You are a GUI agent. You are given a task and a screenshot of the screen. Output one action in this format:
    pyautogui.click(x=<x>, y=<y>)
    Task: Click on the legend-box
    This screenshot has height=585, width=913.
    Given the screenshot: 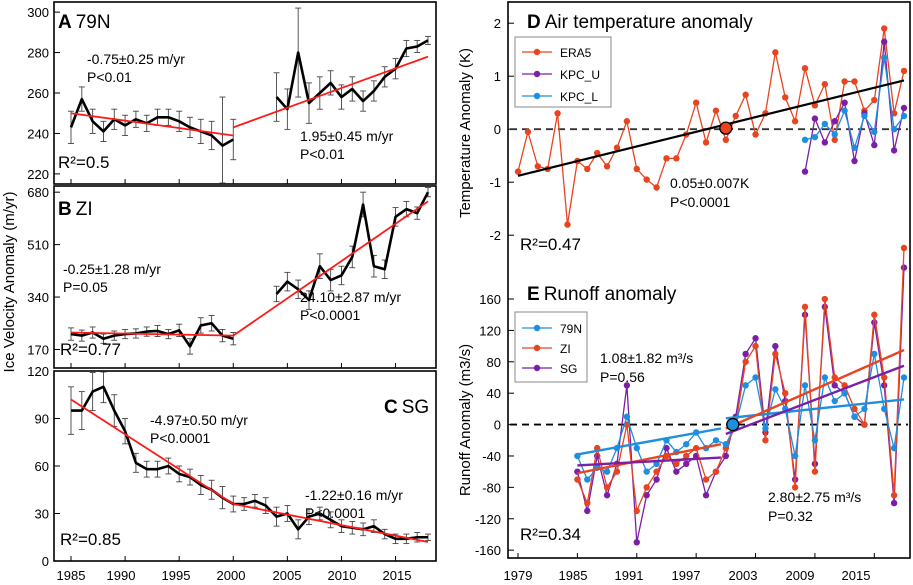 What is the action you would take?
    pyautogui.click(x=563, y=72)
    